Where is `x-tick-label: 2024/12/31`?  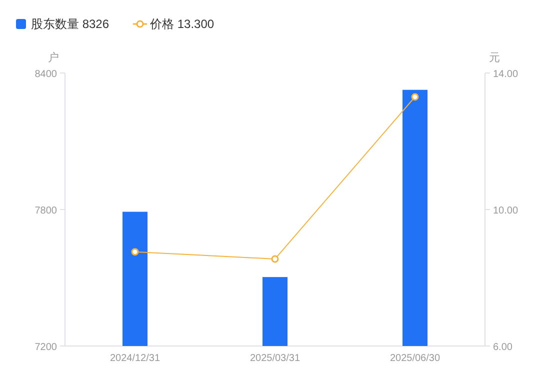 x-tick-label: 2024/12/31 is located at coordinates (135, 358).